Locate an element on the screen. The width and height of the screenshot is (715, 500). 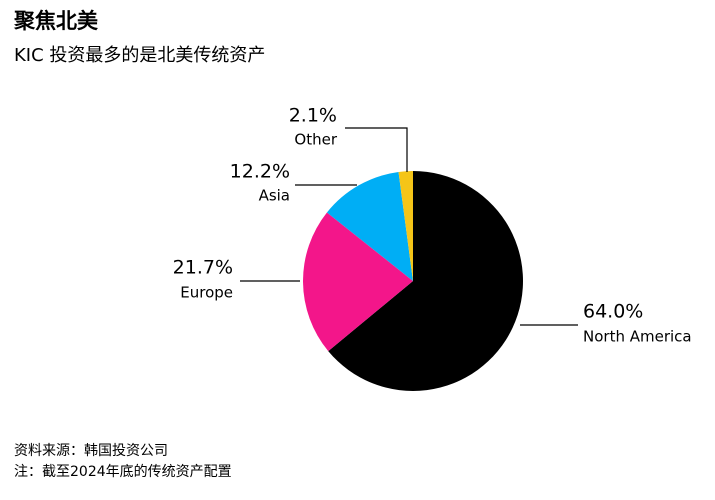
chart-title: 聚焦北美 is located at coordinates (55, 21).